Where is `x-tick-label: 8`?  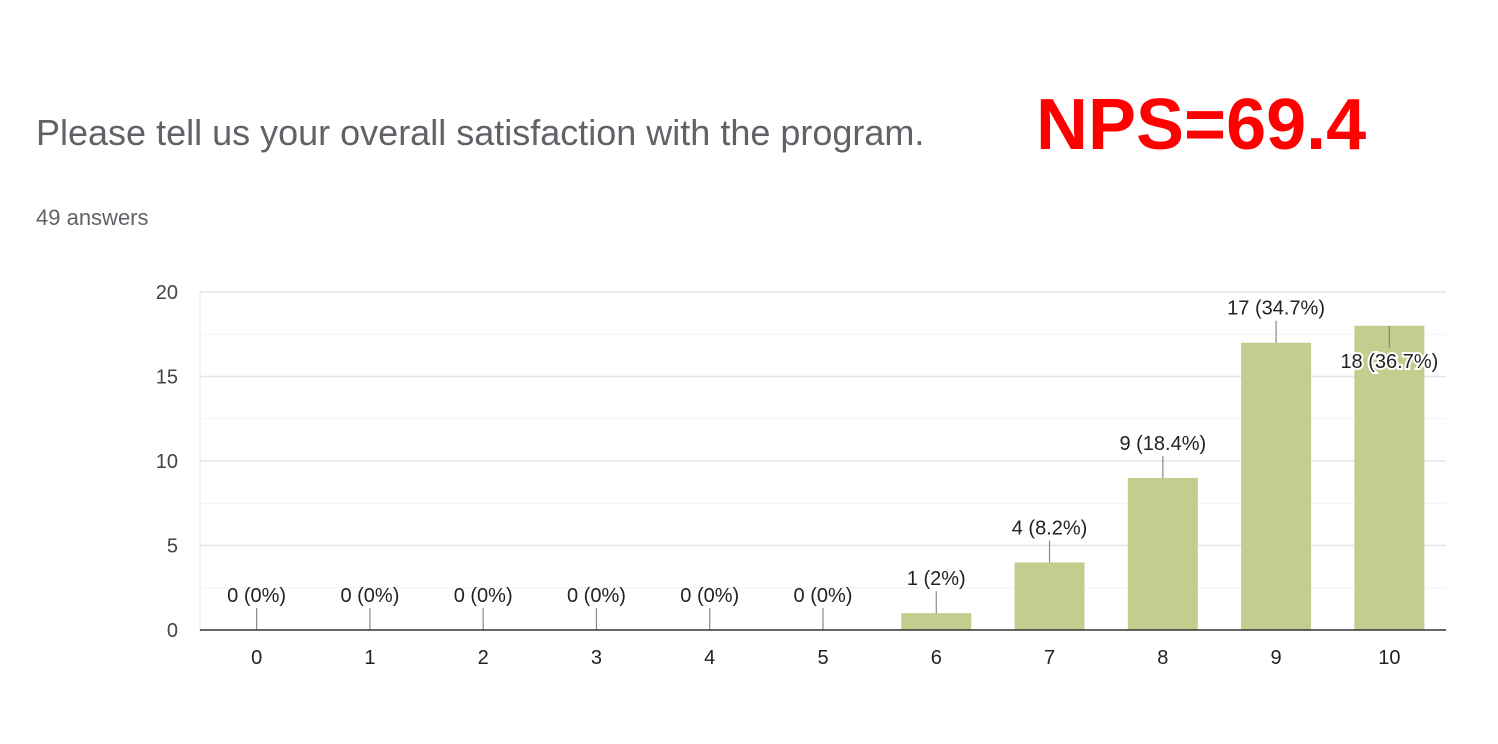 x-tick-label: 8 is located at coordinates (1162, 658).